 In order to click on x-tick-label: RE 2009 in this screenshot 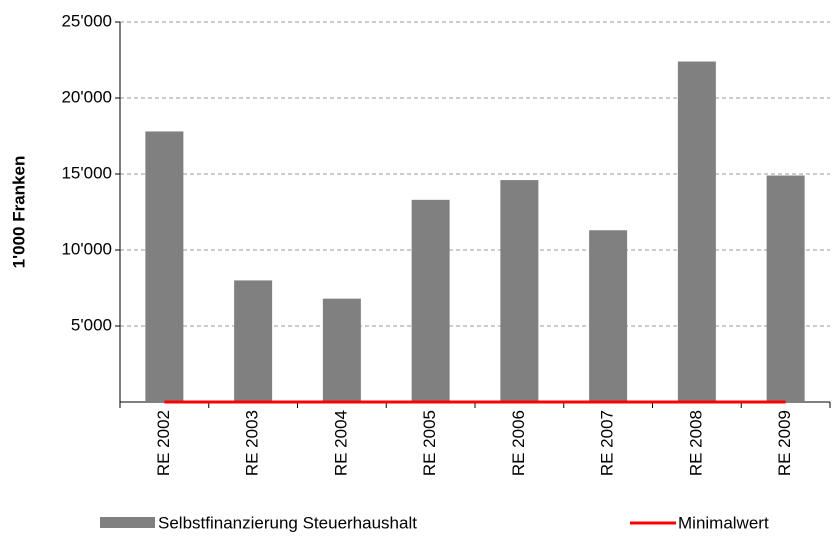, I will do `click(784, 443)`.